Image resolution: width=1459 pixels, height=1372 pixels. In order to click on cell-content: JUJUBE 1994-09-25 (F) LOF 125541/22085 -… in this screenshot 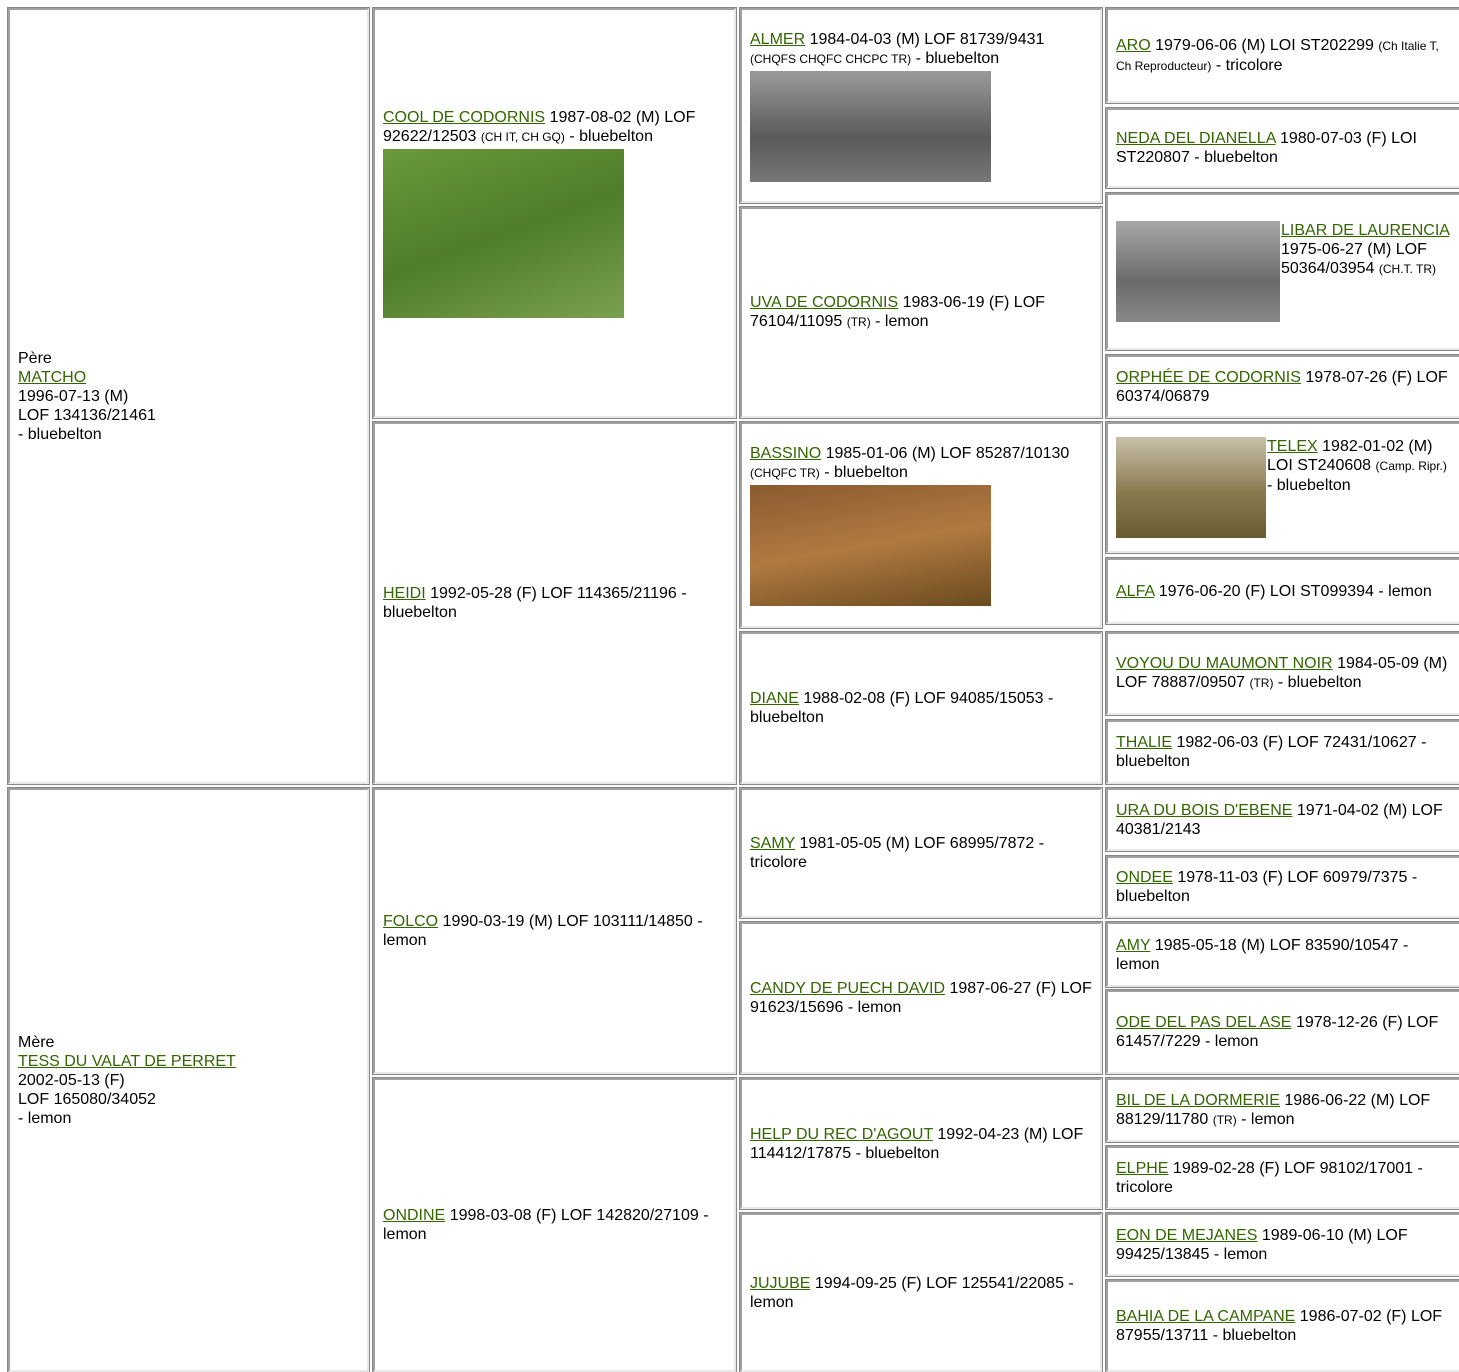, I will do `click(921, 1293)`.